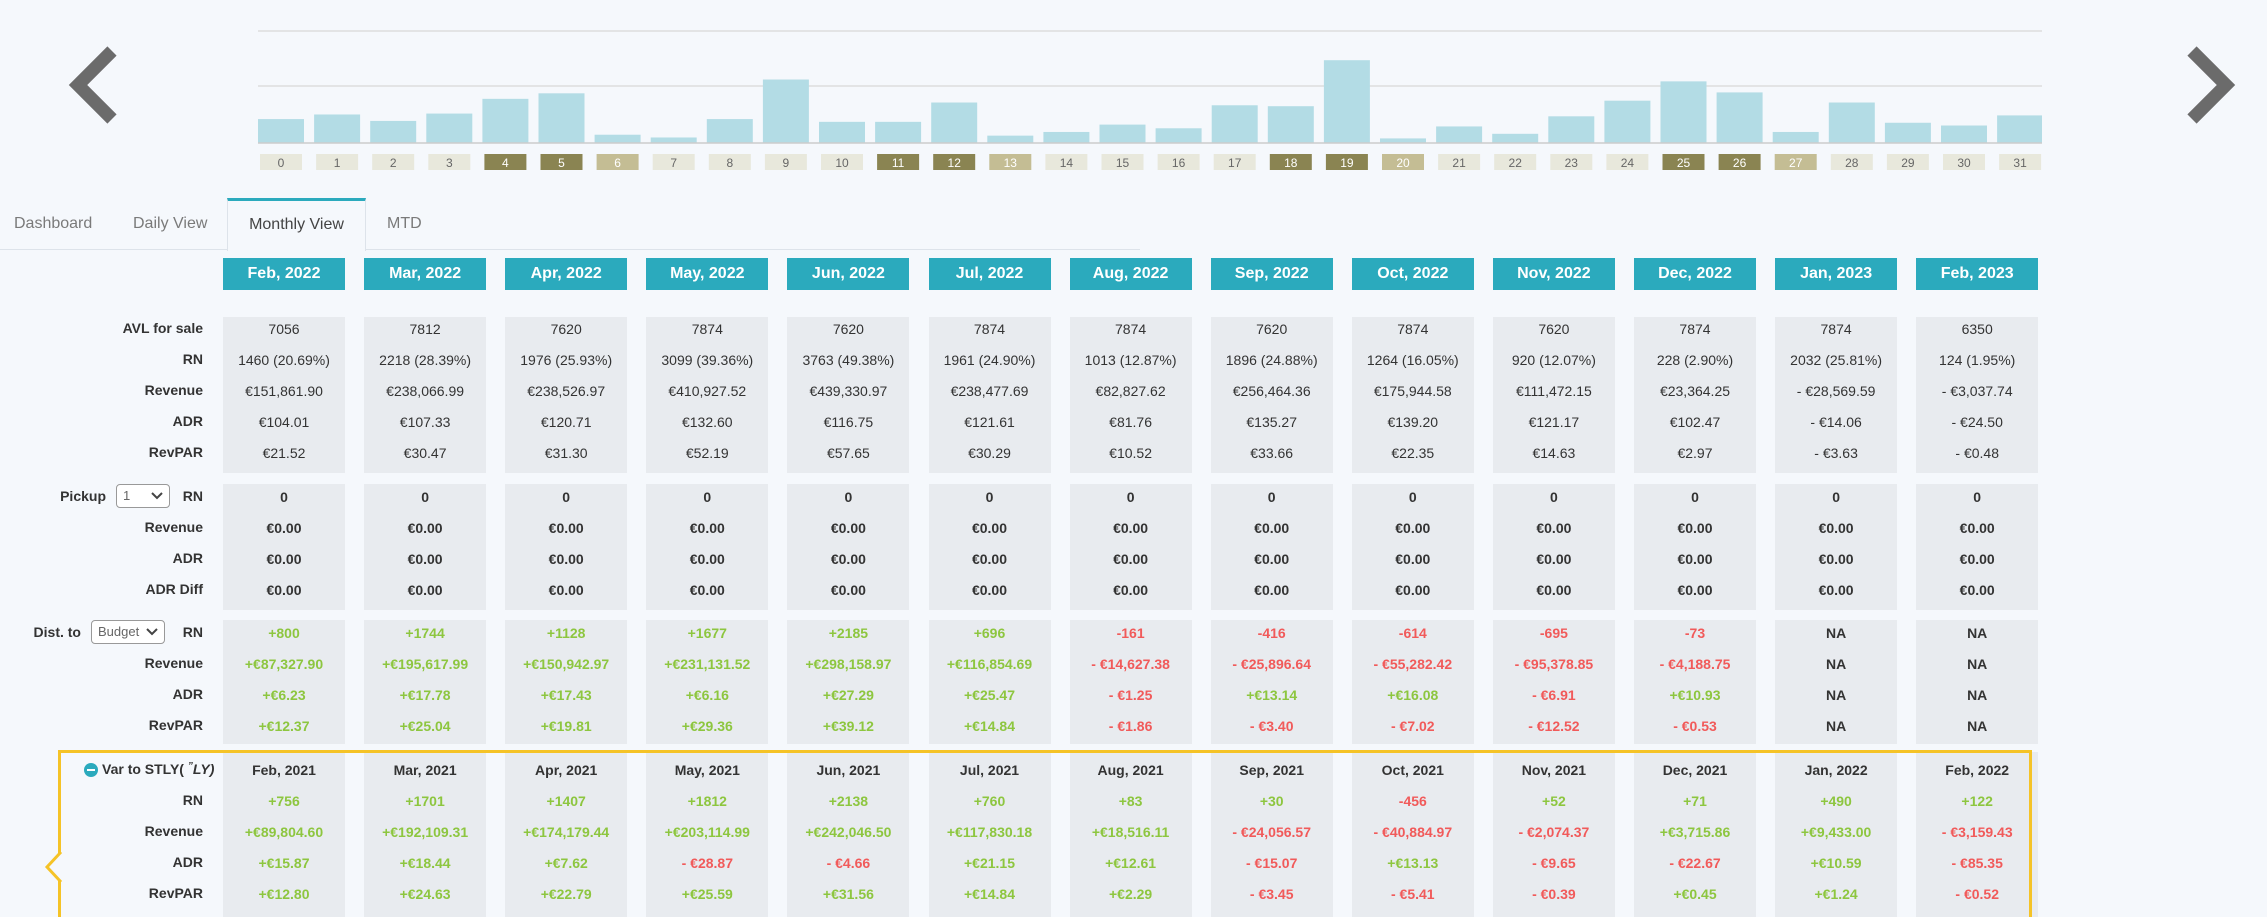  Describe the element at coordinates (119, 631) in the screenshot. I see `dist-to-select-value: Budget` at that location.